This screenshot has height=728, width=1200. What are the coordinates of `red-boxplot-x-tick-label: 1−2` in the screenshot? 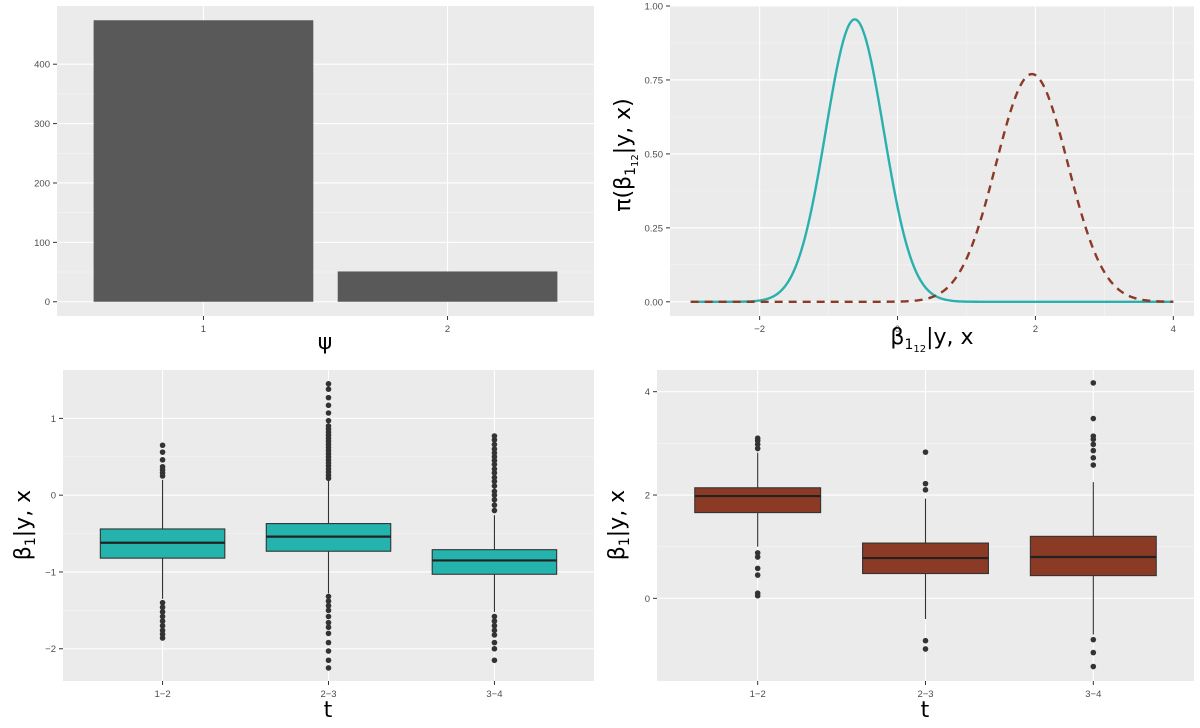 It's located at (758, 694).